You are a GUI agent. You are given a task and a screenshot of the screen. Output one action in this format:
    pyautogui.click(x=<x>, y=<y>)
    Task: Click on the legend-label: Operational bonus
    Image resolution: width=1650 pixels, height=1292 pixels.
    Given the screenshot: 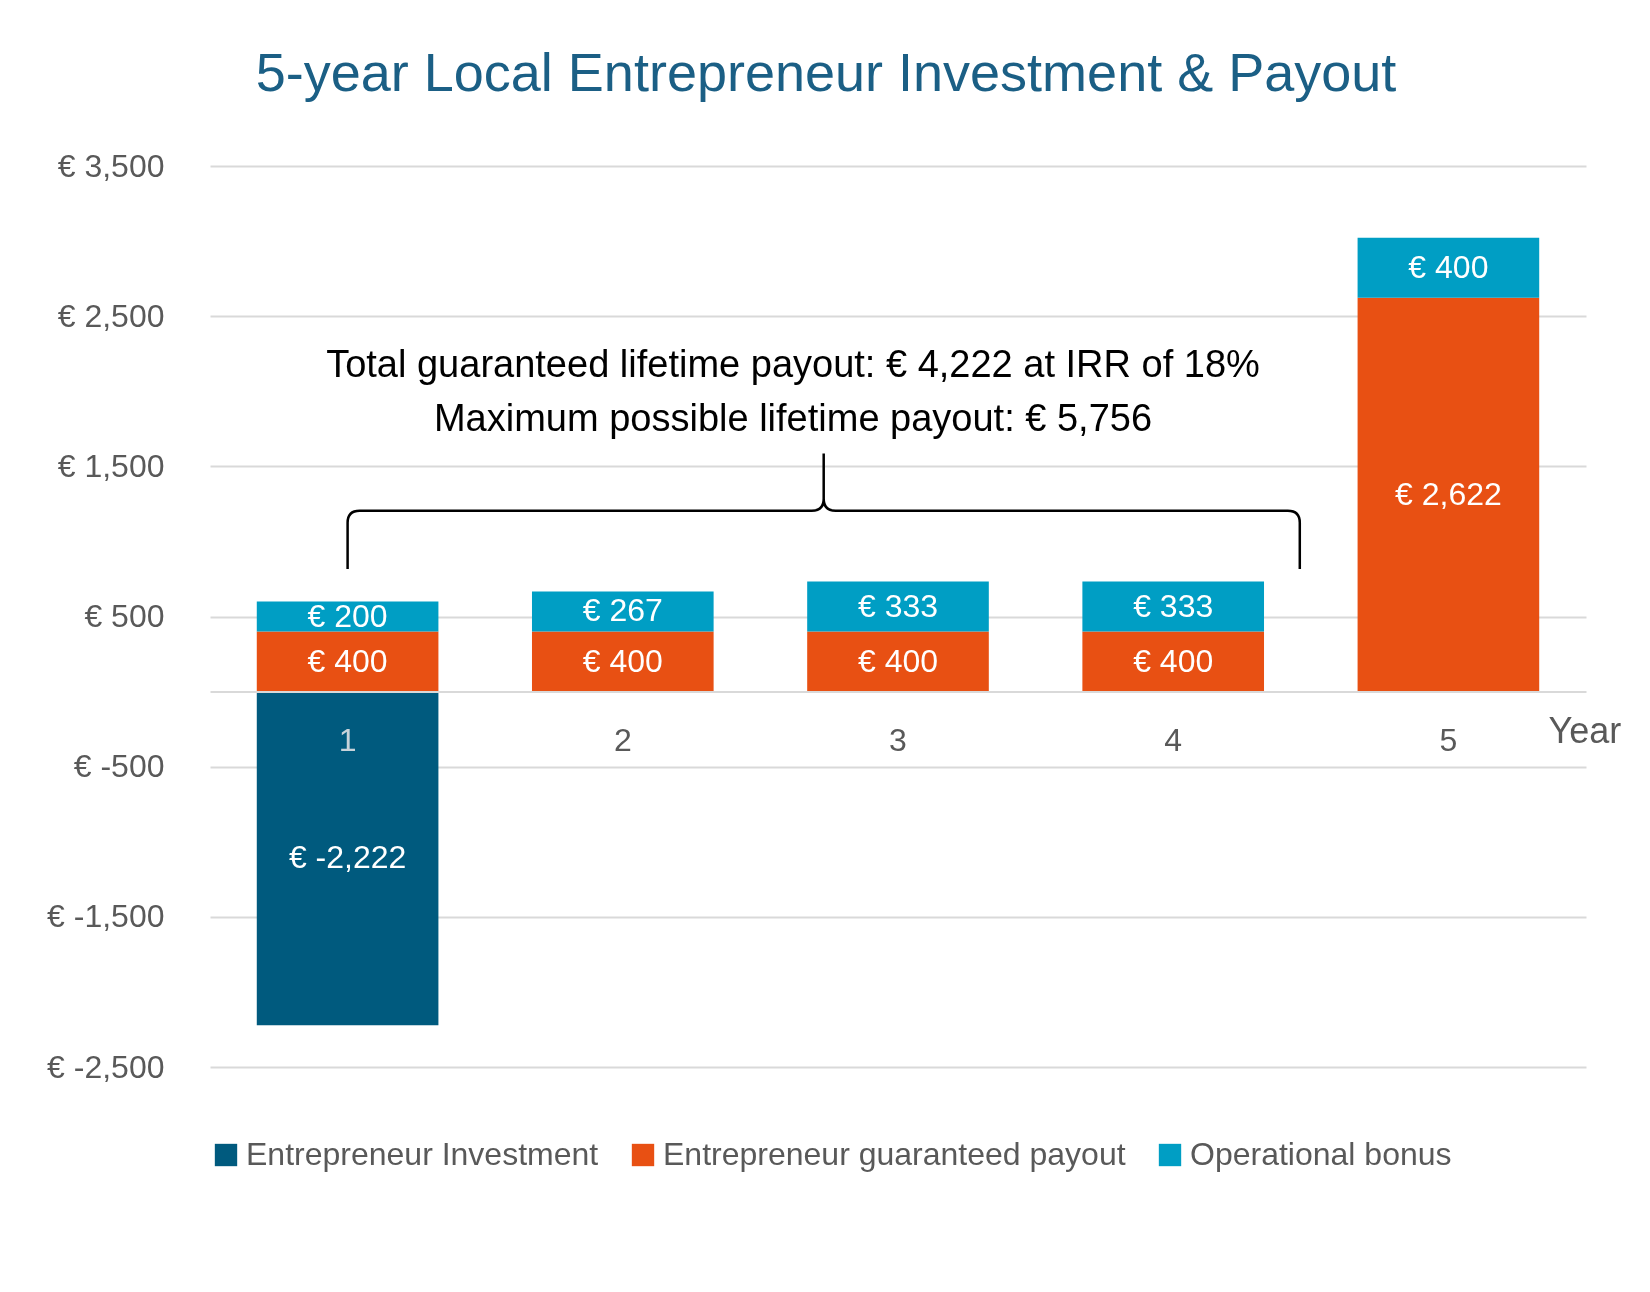 What is the action you would take?
    pyautogui.click(x=1321, y=1154)
    